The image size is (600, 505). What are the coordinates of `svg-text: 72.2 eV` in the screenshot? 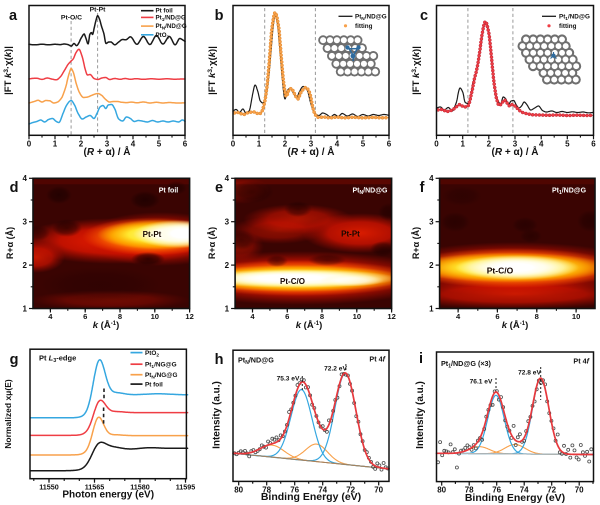 It's located at (335, 369).